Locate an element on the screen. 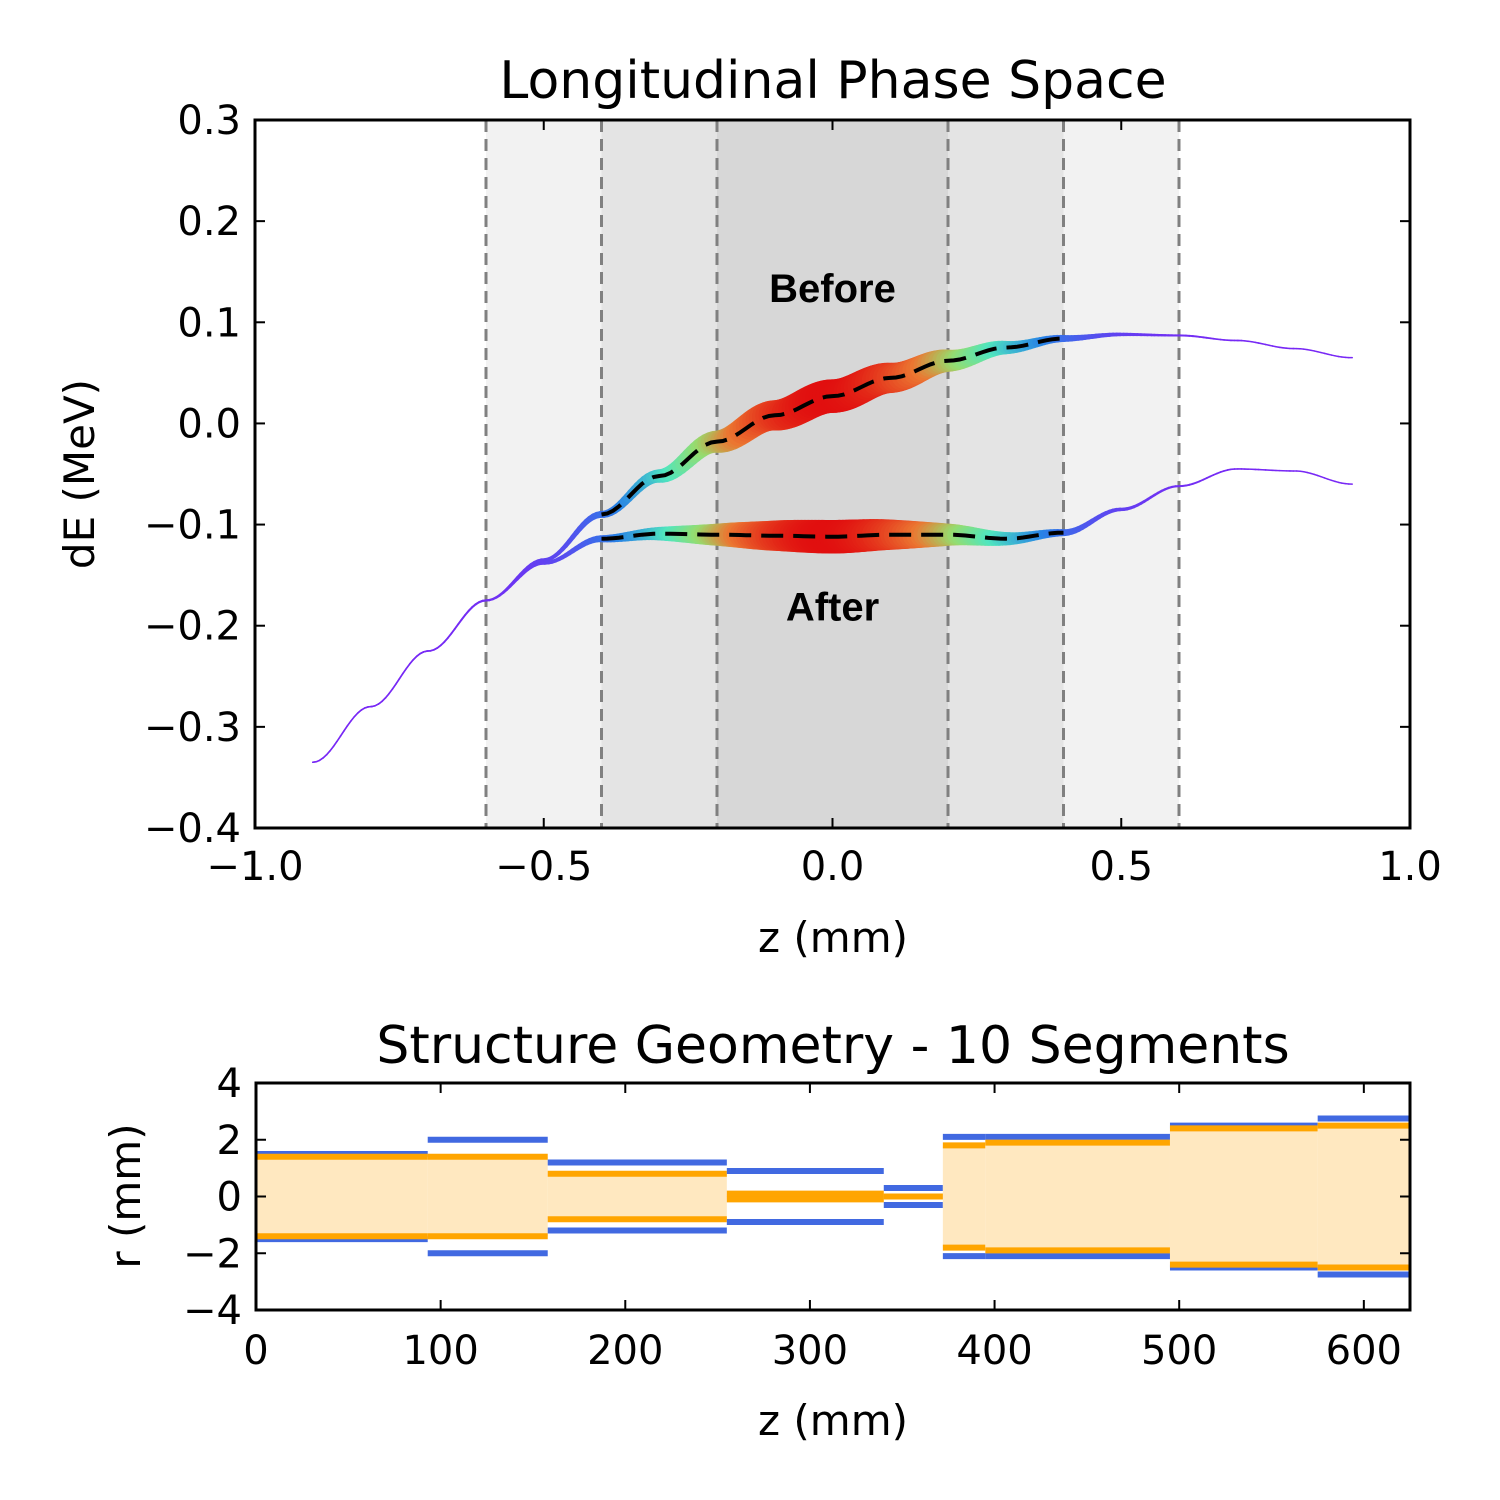 This screenshot has width=1500, height=1500. geometry-x-label: z (mm) is located at coordinates (833, 1420).